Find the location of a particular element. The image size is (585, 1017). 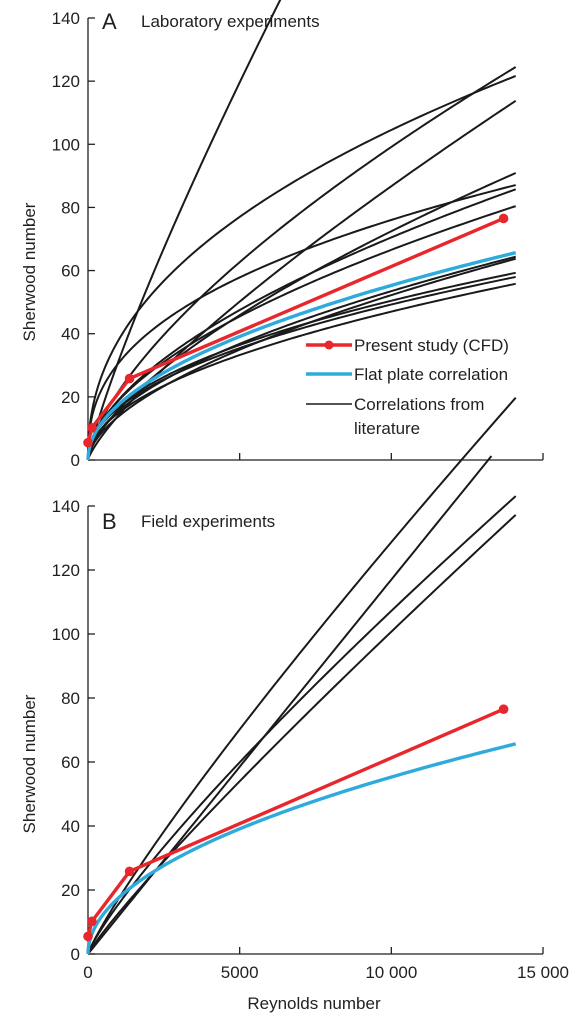

panel-a-letter: A is located at coordinates (109, 21).